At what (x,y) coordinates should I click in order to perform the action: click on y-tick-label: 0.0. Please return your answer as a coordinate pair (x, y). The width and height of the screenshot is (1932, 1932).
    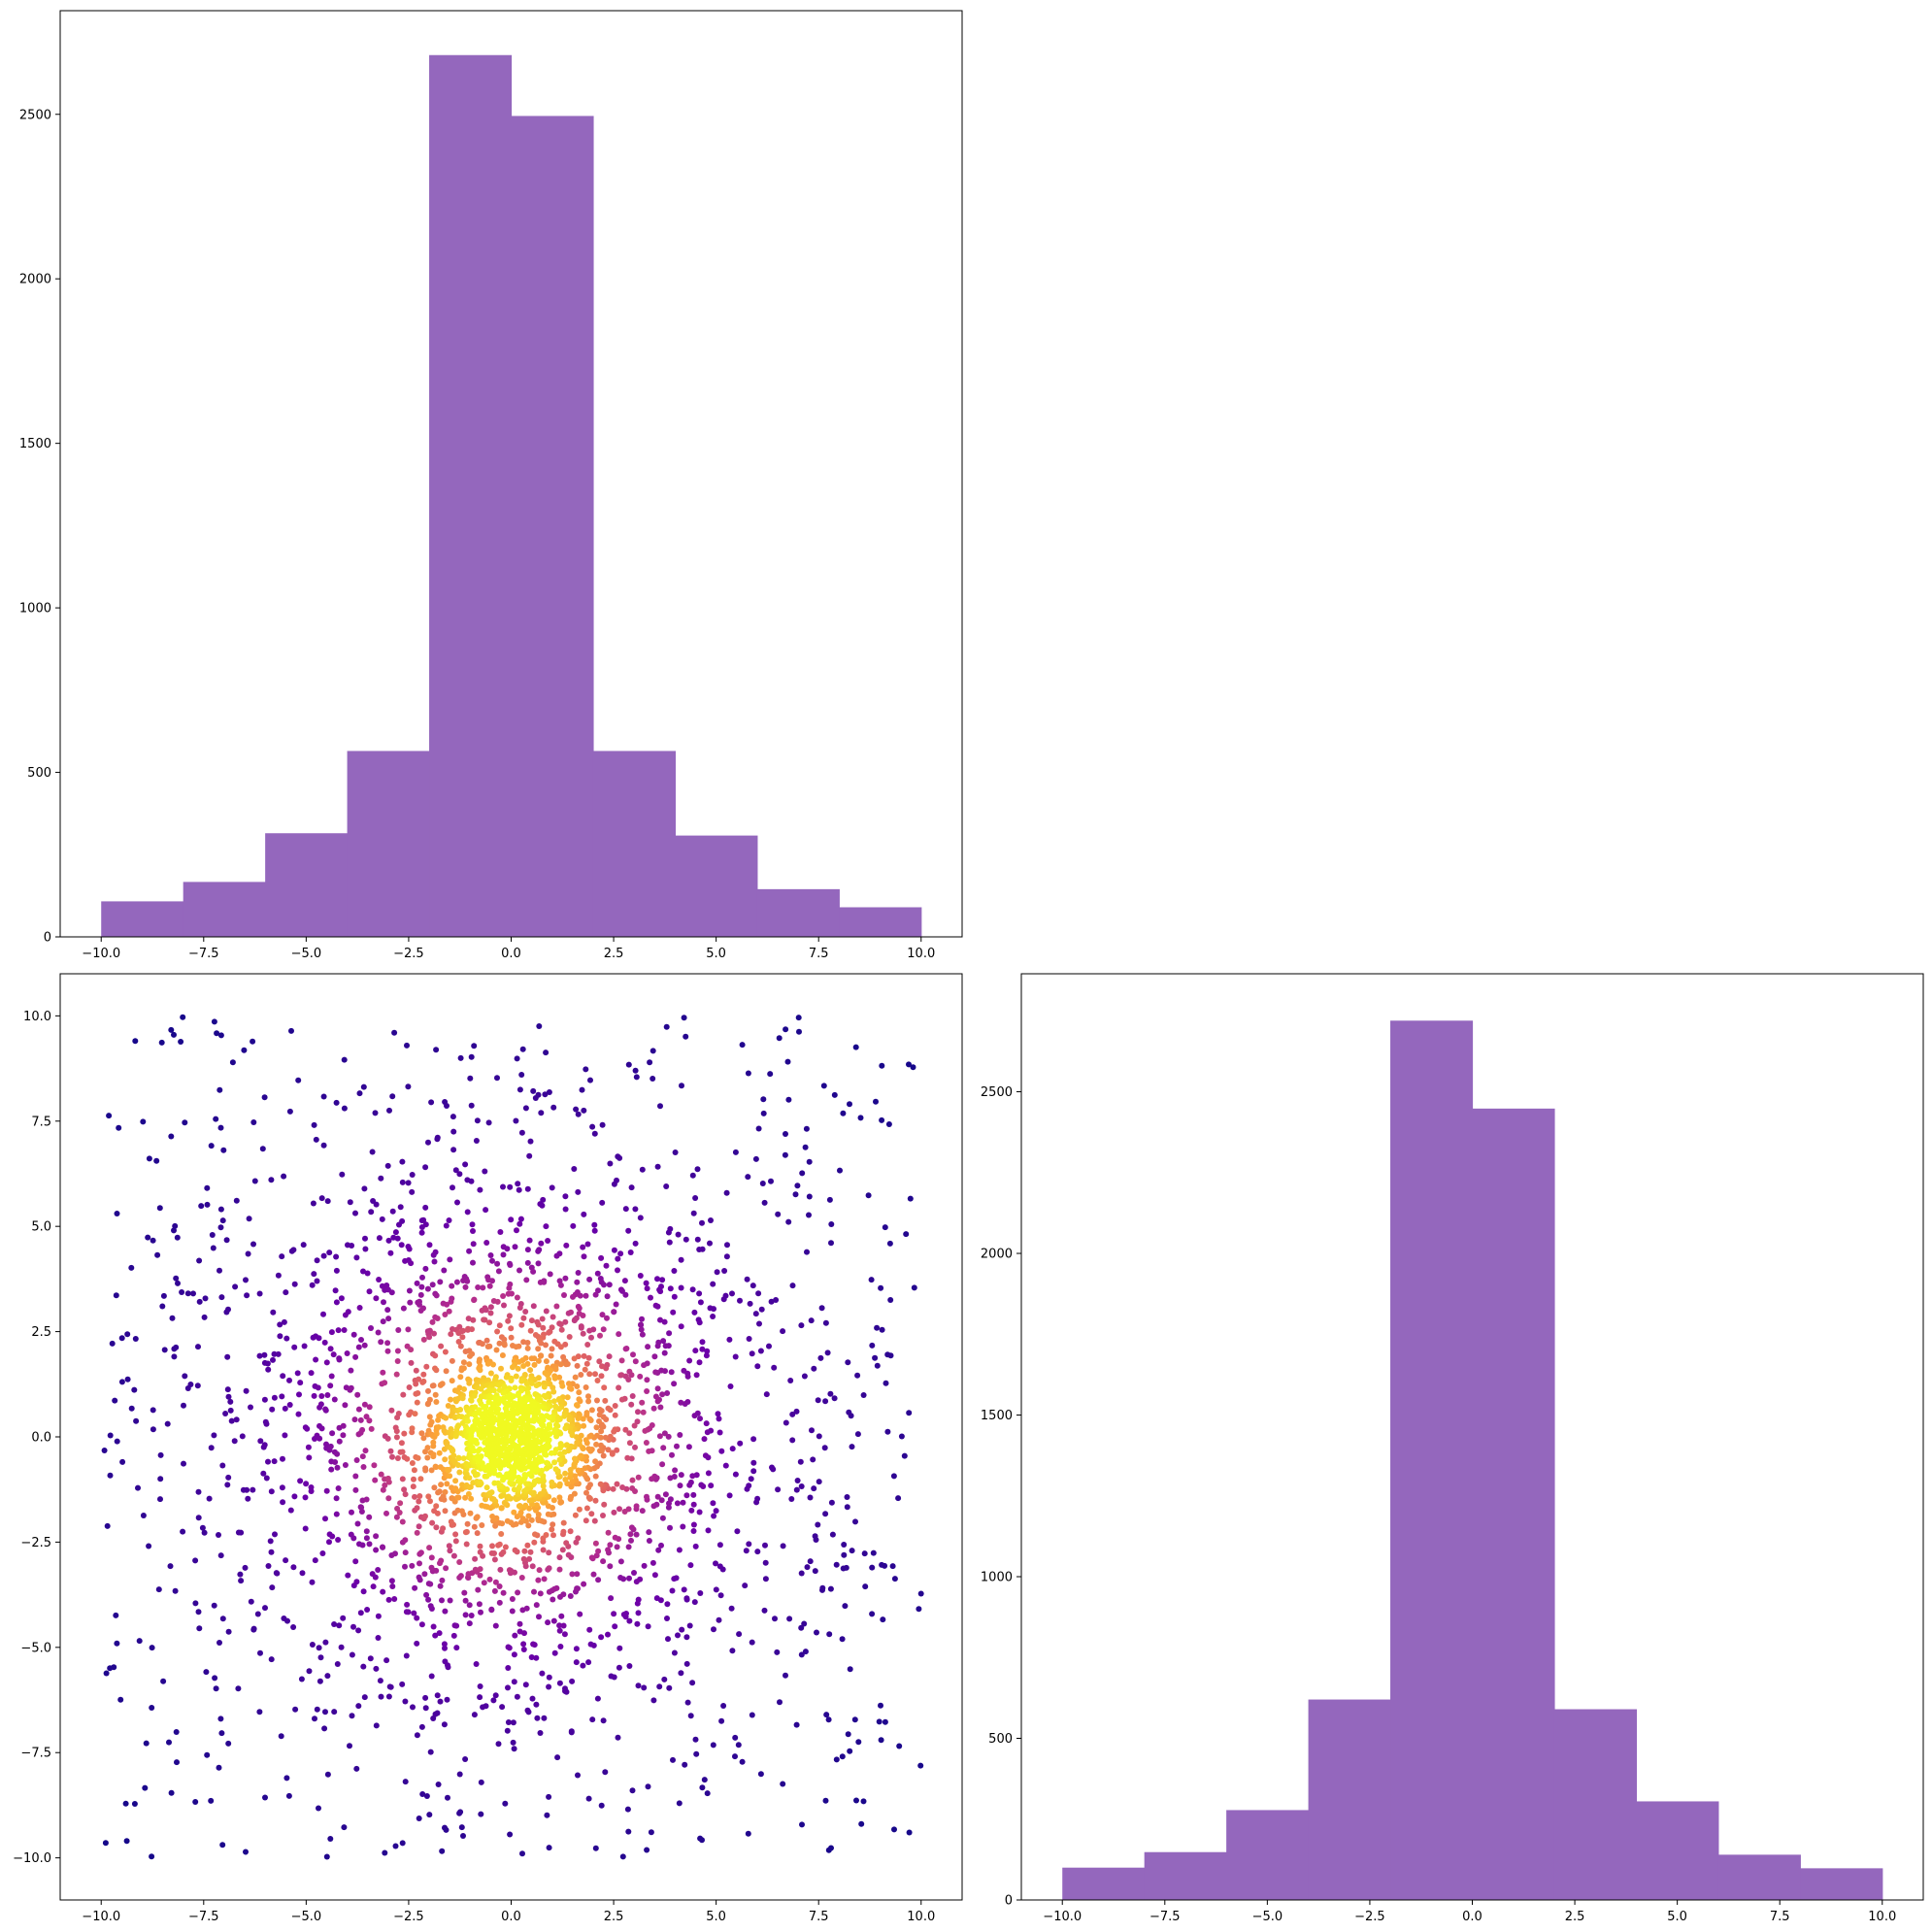
    Looking at the image, I should click on (41, 1438).